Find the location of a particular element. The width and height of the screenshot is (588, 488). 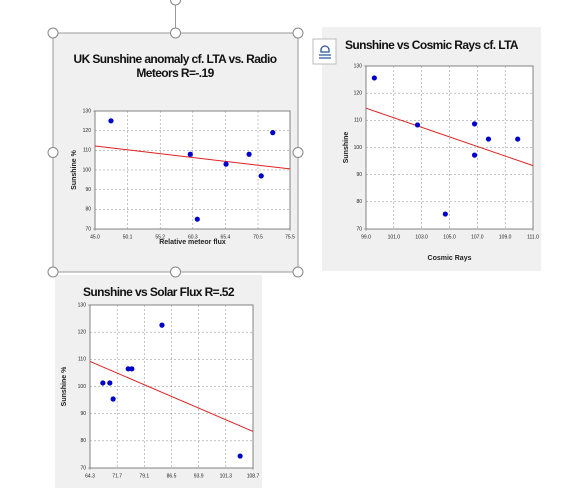

title-box: Sunshine vs Cosmic Rays cf. LTA is located at coordinates (431, 45).